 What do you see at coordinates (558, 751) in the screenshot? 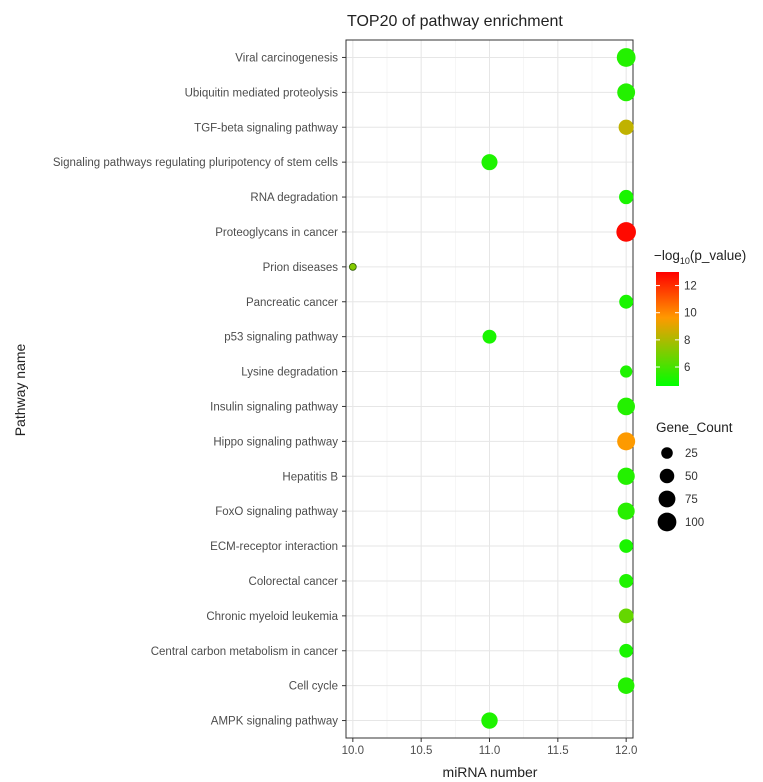
I see `x-tick-label: 11.5` at bounding box center [558, 751].